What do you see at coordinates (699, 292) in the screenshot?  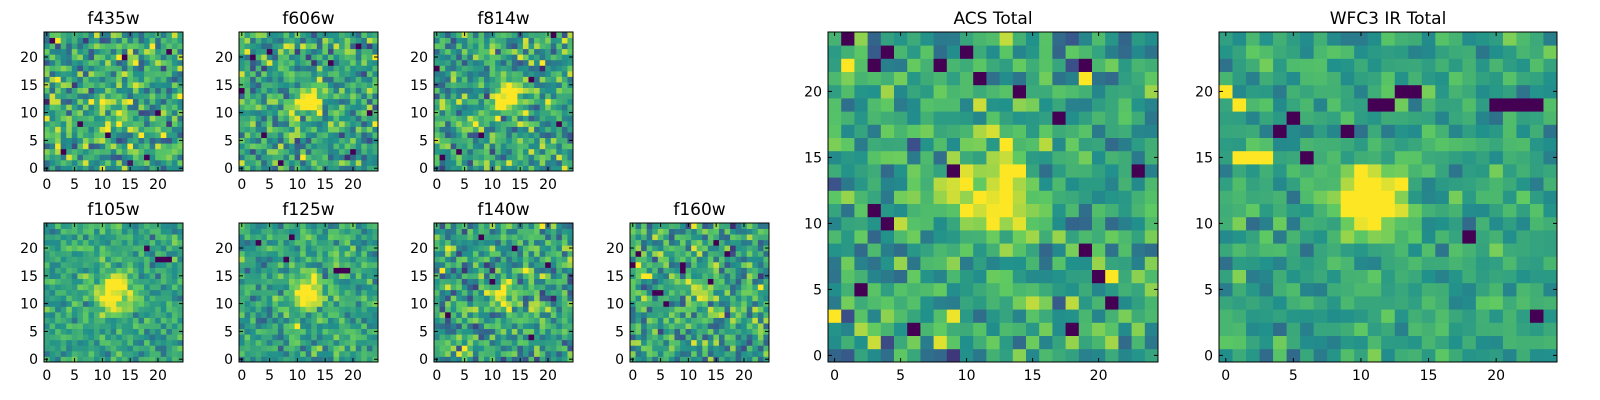 I see `axes-frame` at bounding box center [699, 292].